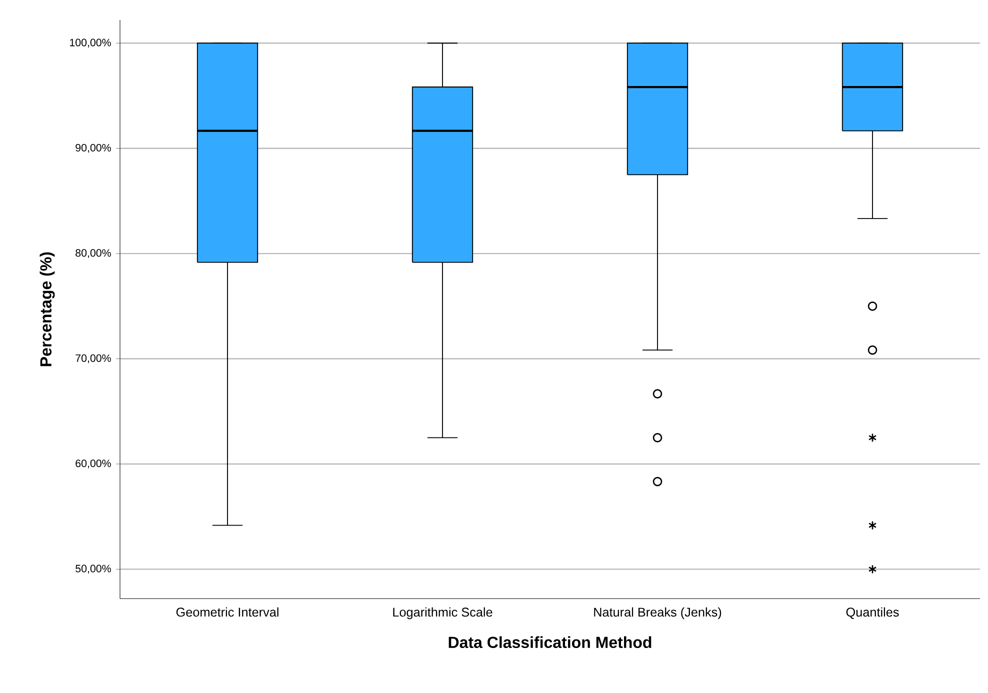 Image resolution: width=988 pixels, height=693 pixels. Describe the element at coordinates (550, 642) in the screenshot. I see `x-axis-title: Data Classification Method` at that location.